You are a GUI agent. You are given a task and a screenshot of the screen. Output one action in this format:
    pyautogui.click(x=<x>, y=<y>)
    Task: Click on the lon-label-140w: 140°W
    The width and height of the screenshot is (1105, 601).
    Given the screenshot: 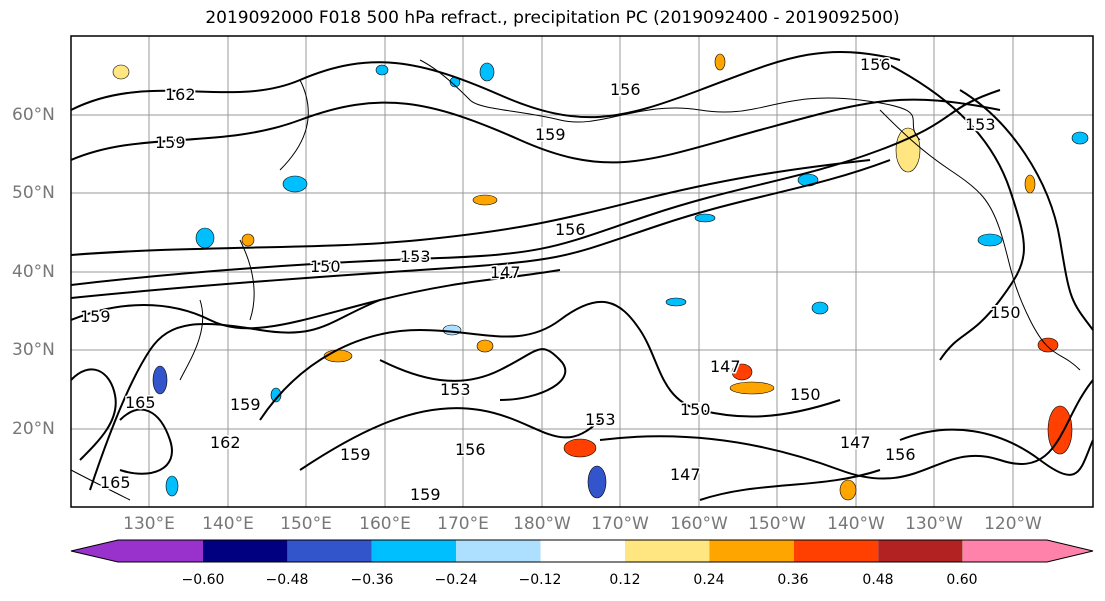 What is the action you would take?
    pyautogui.click(x=856, y=524)
    